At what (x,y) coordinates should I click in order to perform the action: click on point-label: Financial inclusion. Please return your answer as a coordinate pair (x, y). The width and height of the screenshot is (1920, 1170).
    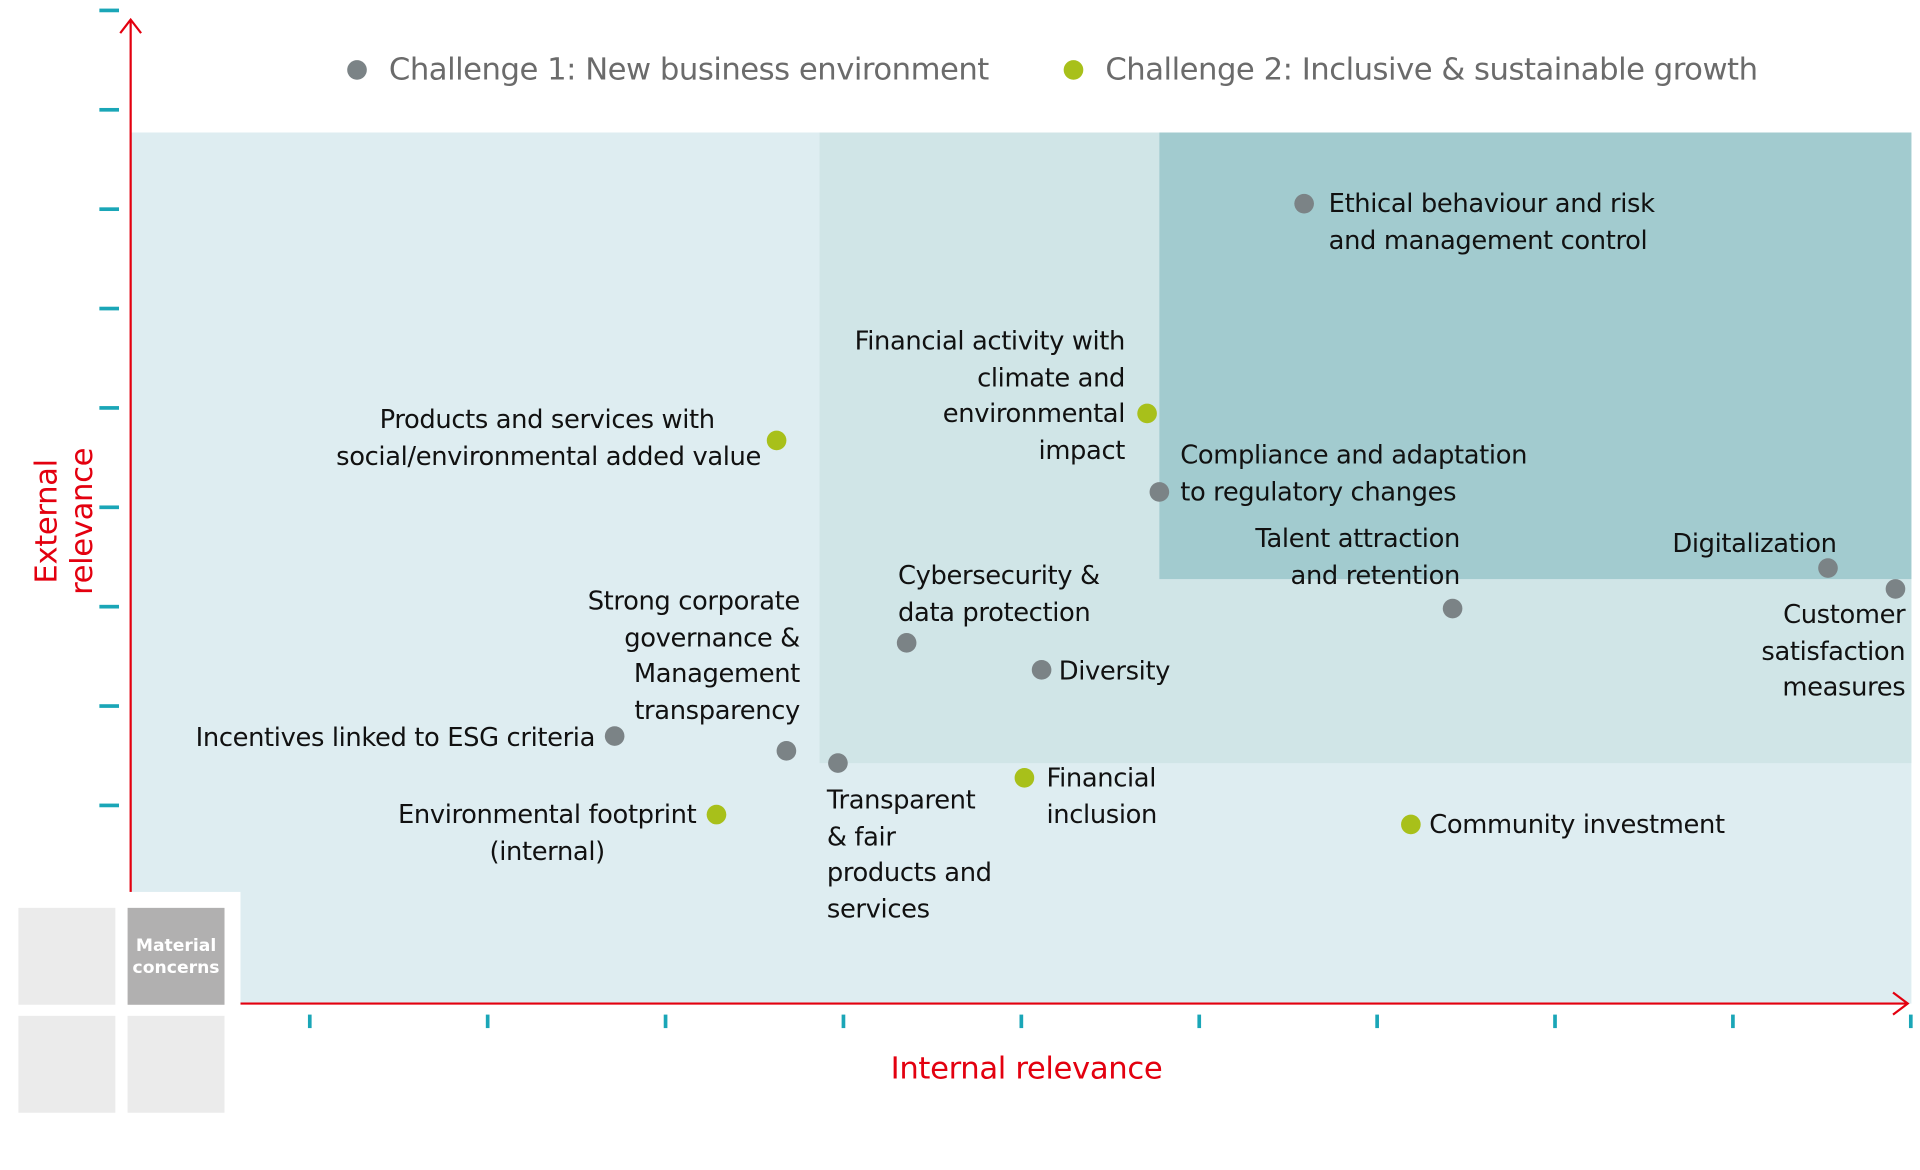
    Looking at the image, I should click on (1102, 796).